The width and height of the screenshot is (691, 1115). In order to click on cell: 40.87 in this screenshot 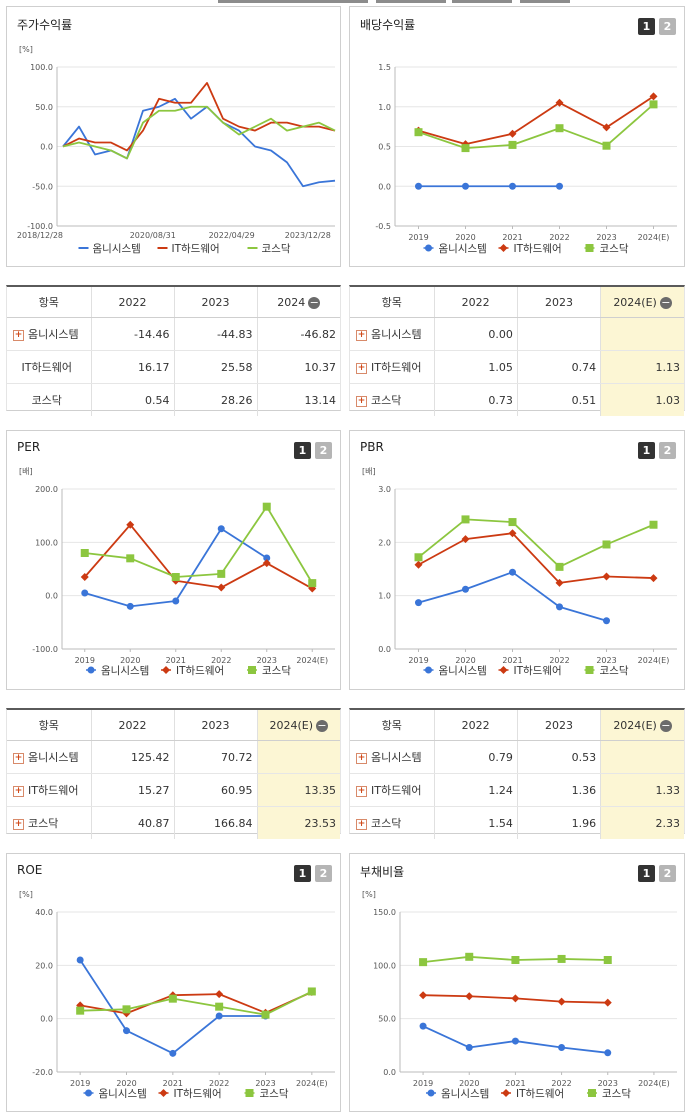, I will do `click(132, 822)`.